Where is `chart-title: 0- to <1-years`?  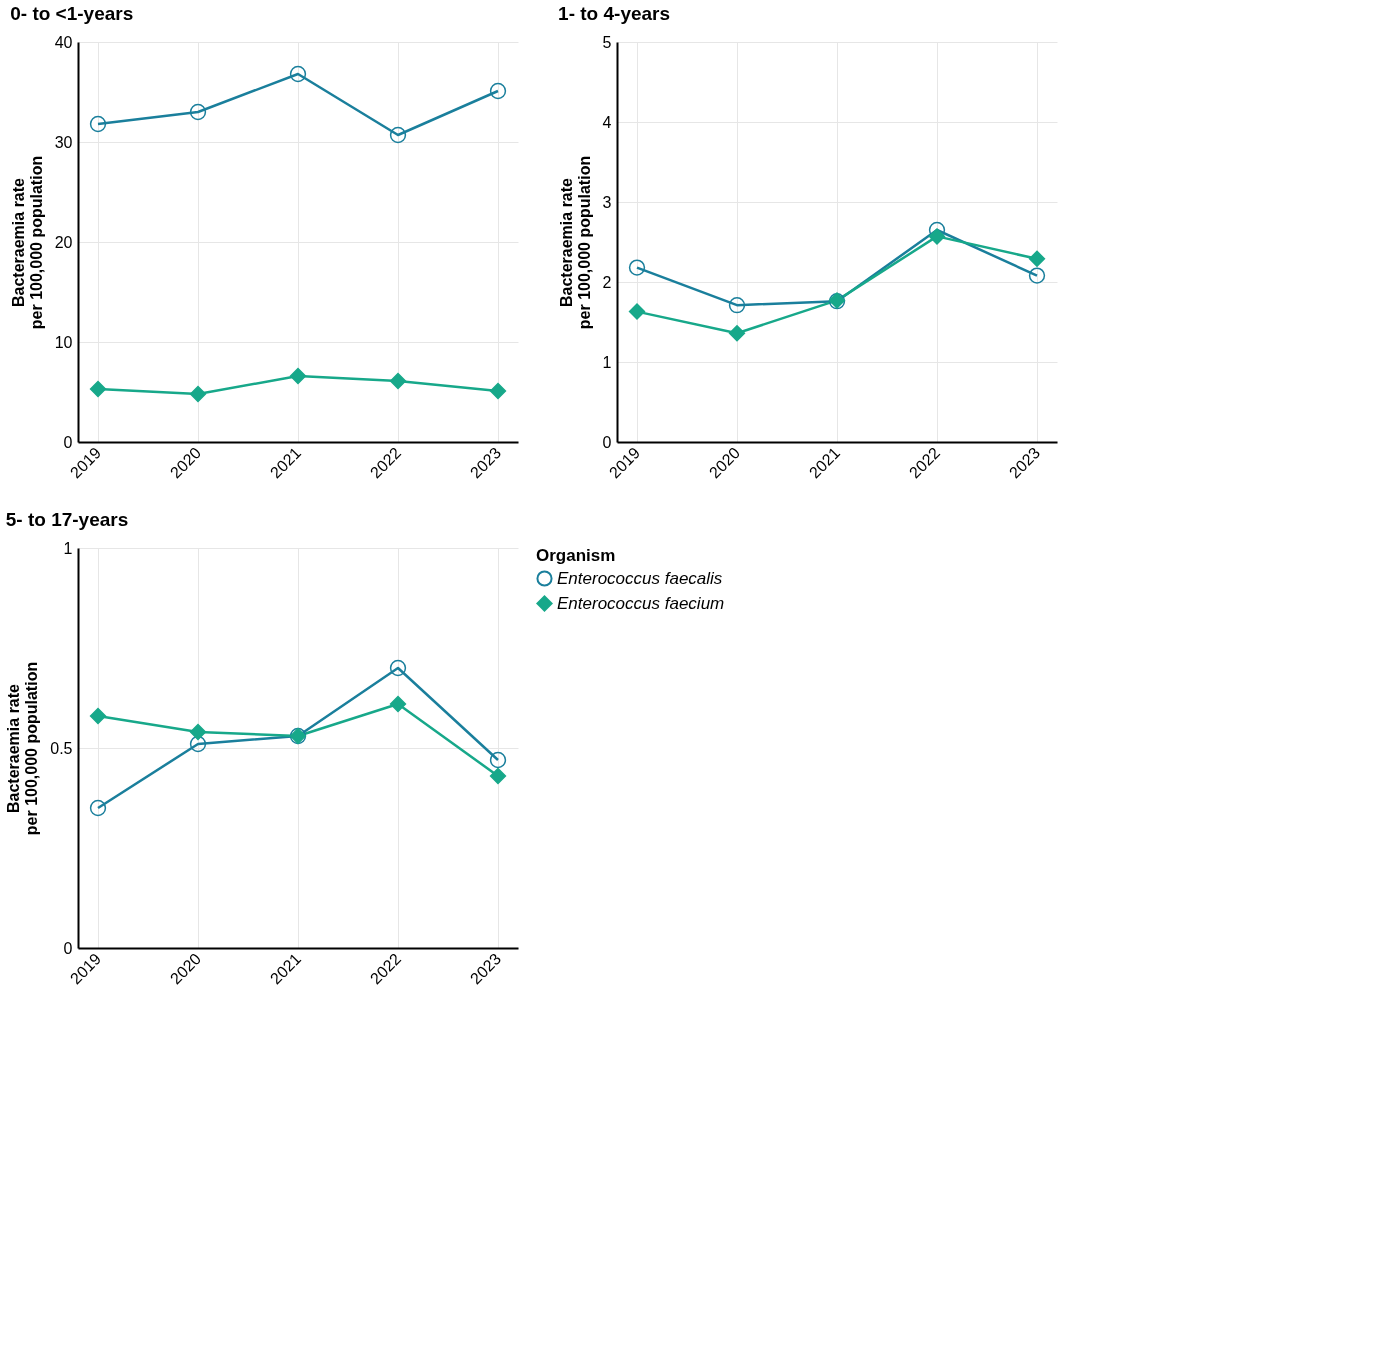 chart-title: 0- to <1-years is located at coordinates (72, 13).